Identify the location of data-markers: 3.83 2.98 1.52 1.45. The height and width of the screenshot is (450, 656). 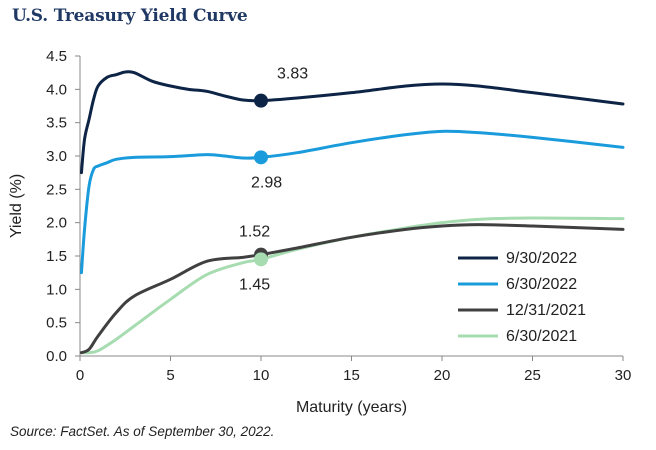
(273, 180).